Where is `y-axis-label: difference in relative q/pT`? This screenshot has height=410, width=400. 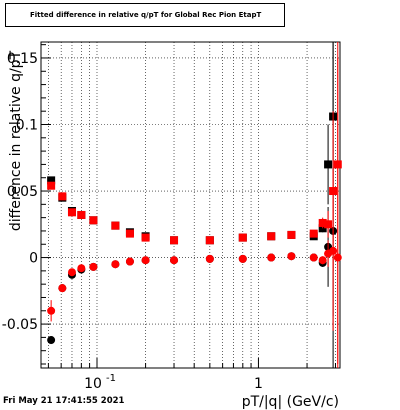 y-axis-label: difference in relative q/pT is located at coordinates (16, 140).